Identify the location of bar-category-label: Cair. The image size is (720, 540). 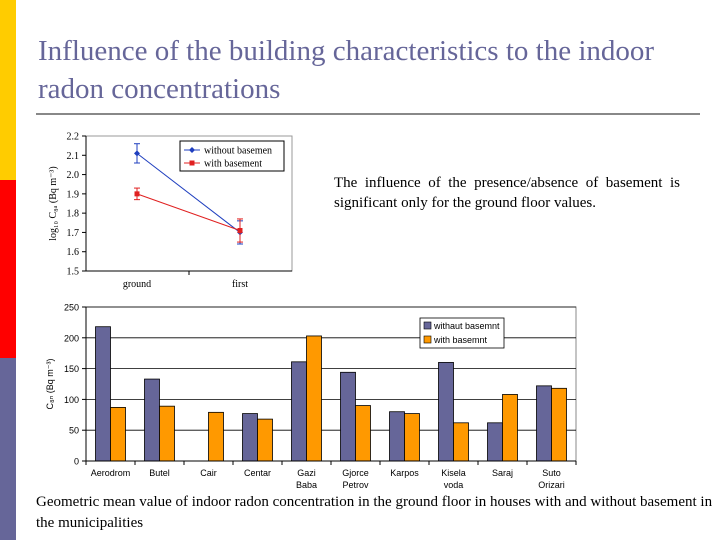
(208, 473).